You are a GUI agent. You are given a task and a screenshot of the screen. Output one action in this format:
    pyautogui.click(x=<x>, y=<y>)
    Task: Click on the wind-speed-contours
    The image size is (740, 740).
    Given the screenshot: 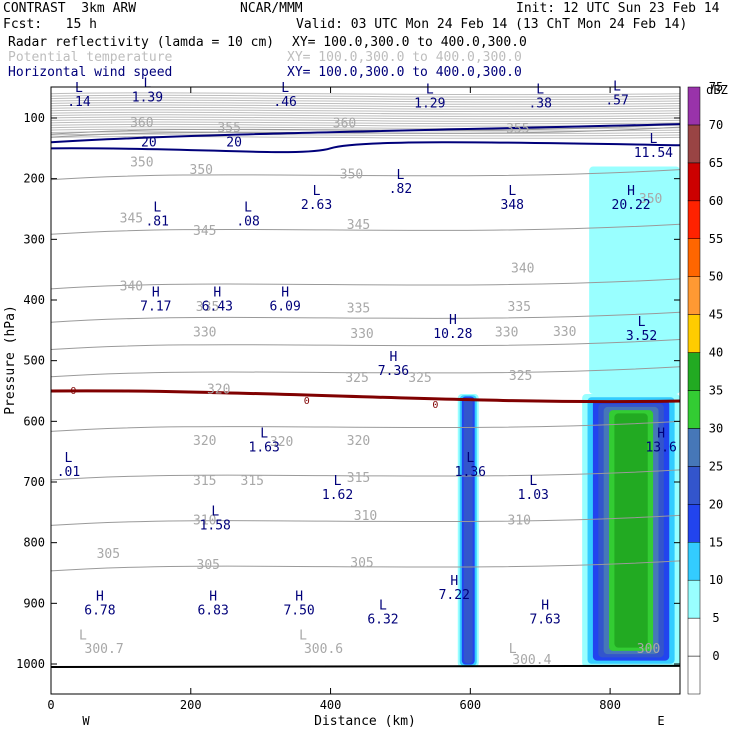 What is the action you would take?
    pyautogui.click(x=365, y=138)
    